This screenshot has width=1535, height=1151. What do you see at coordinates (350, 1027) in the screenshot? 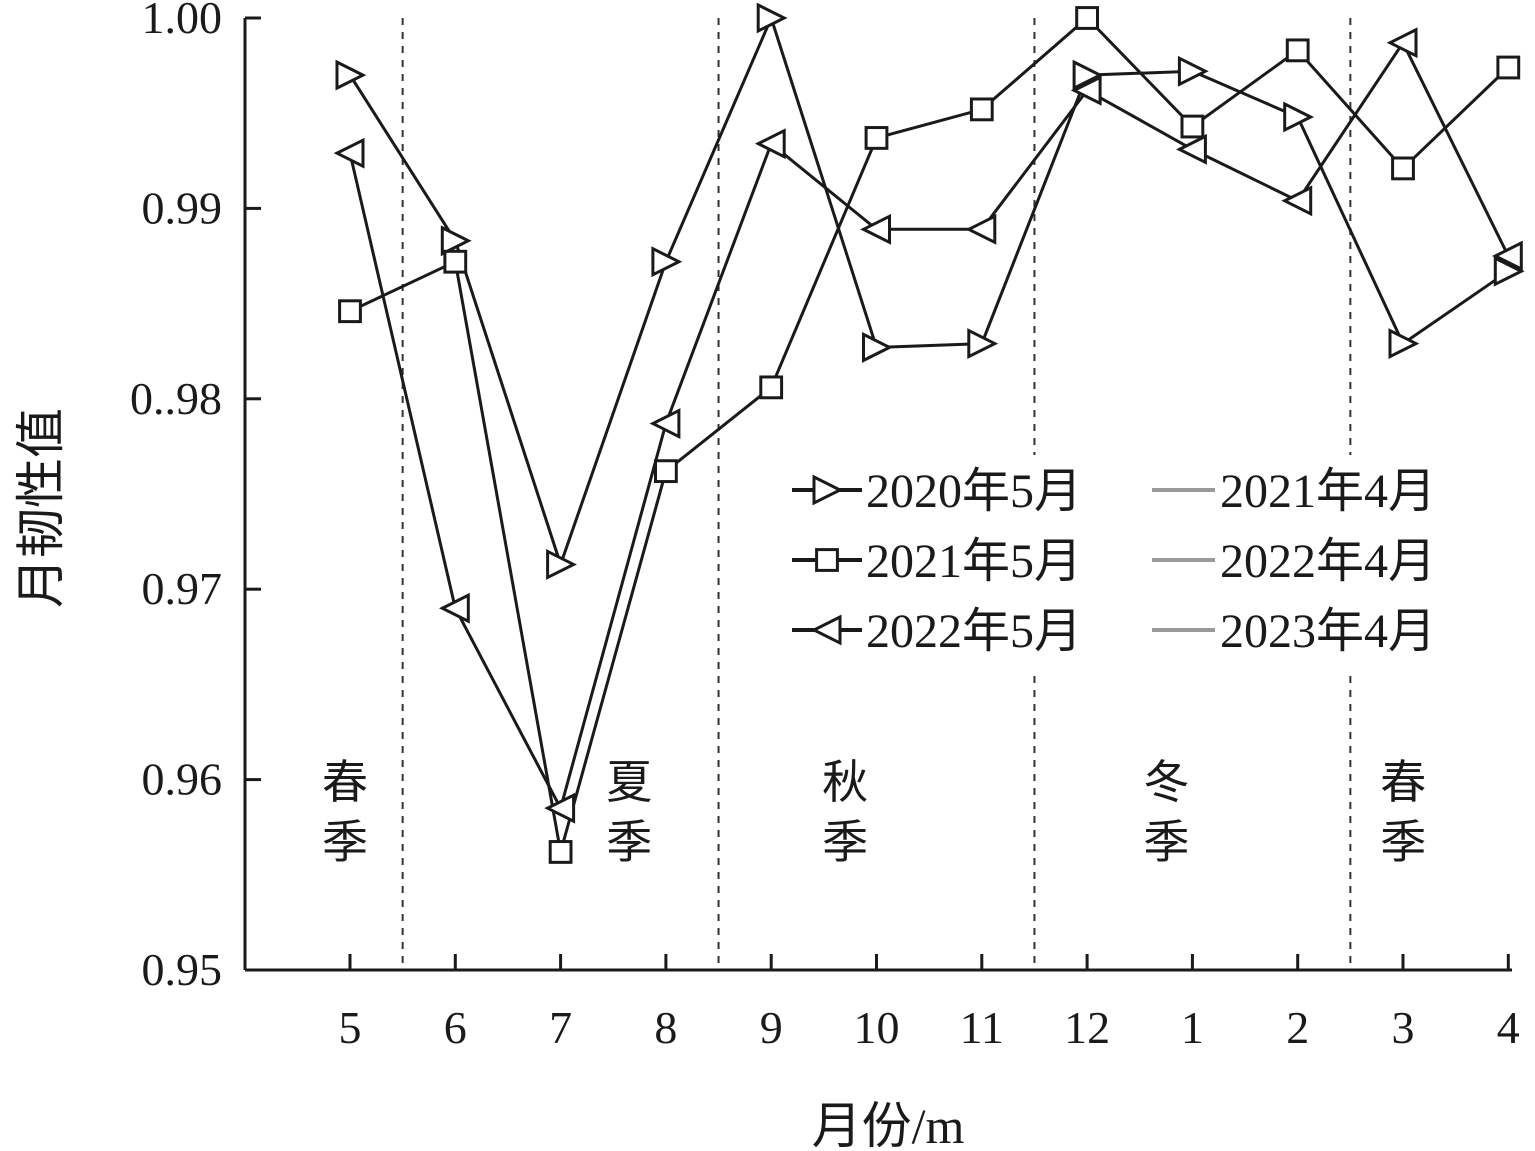
I see `x-tick-label: 5` at bounding box center [350, 1027].